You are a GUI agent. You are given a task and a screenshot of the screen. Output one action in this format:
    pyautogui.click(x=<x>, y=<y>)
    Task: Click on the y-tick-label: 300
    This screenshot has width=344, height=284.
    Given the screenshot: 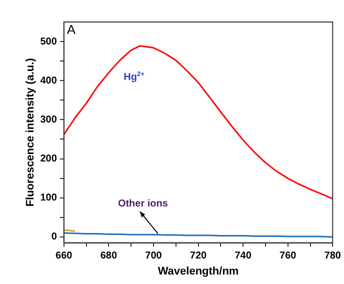 What is the action you would take?
    pyautogui.click(x=49, y=120)
    